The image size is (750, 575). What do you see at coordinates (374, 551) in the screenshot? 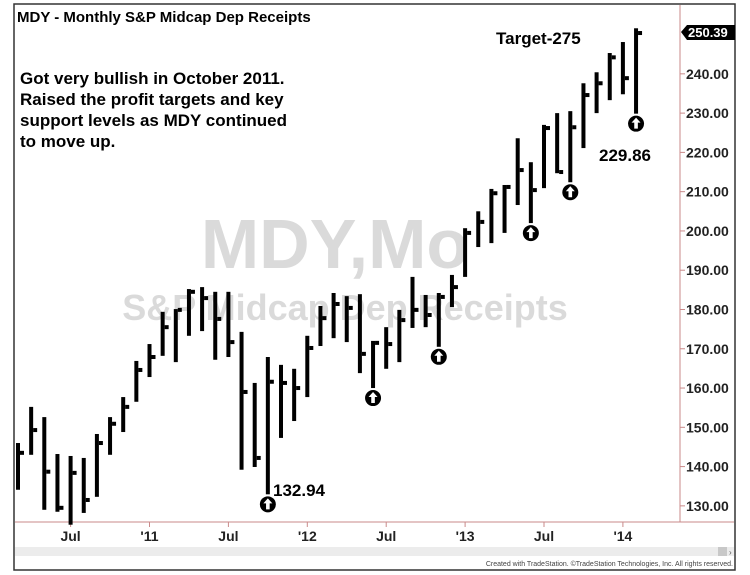
I see `horizontal-scrollbar` at bounding box center [374, 551].